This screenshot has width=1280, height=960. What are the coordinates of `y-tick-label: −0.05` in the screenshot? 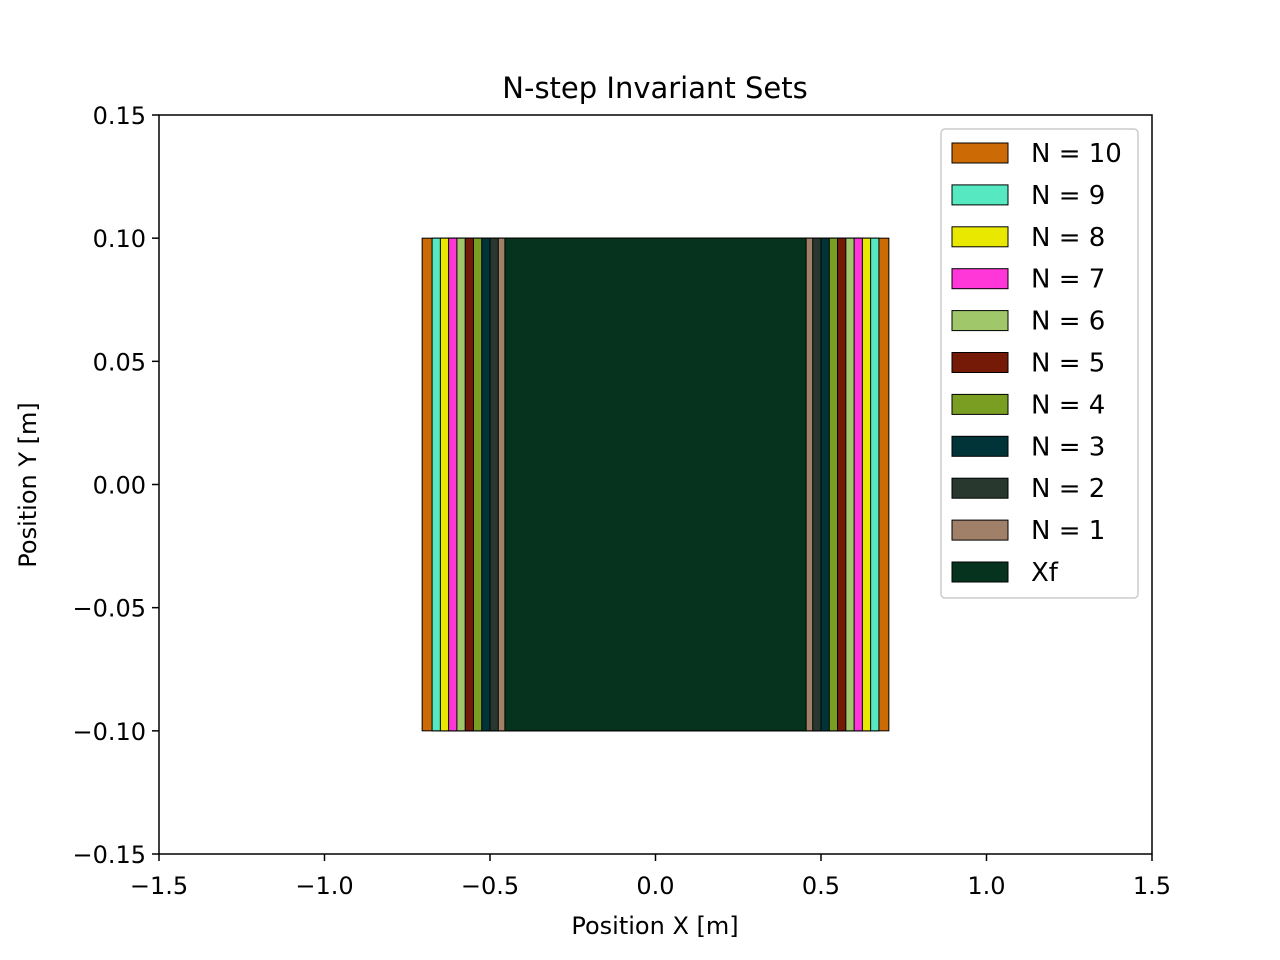 It's located at (109, 609).